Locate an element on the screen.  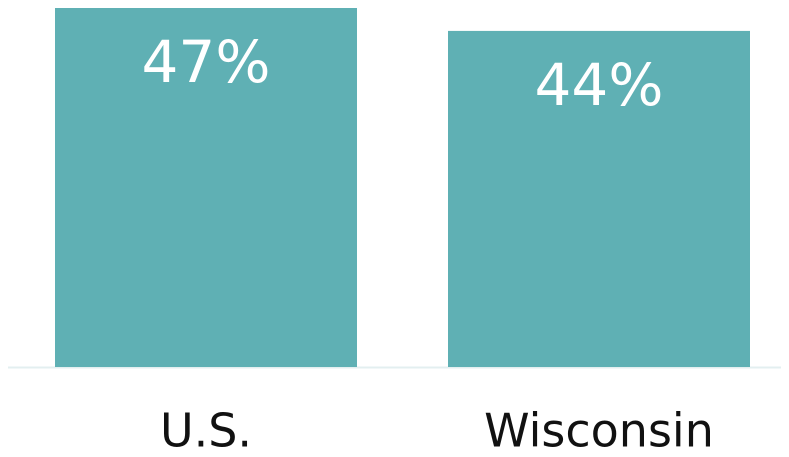
value-label: 47% is located at coordinates (206, 62).